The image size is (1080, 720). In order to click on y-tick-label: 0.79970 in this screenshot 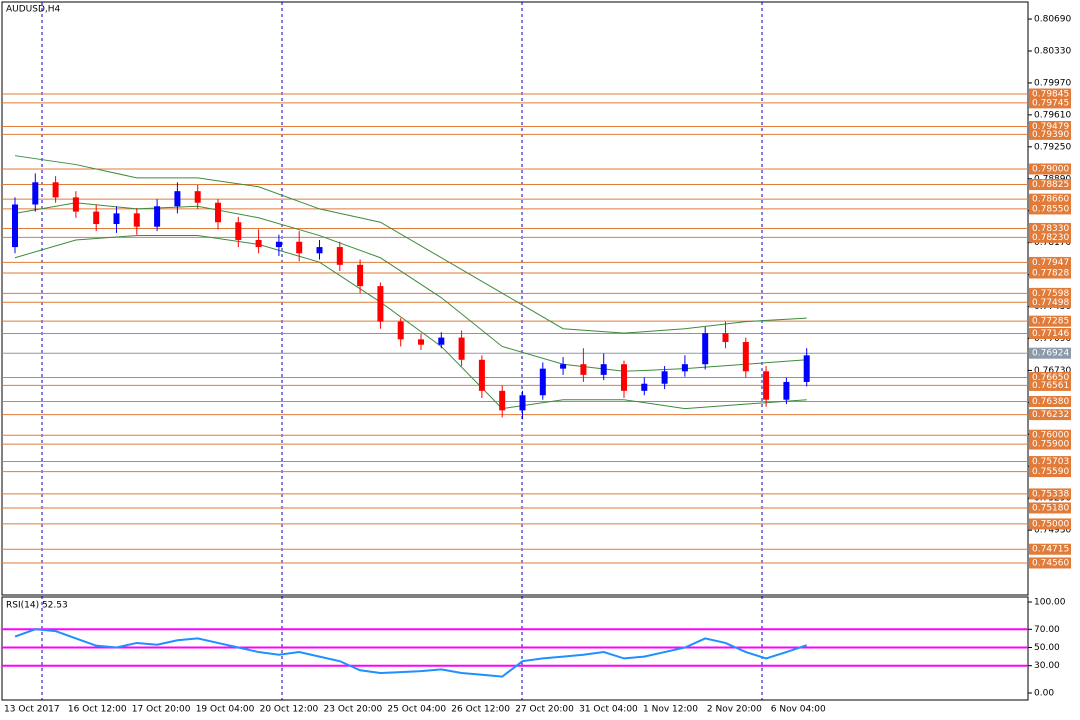, I will do `click(1052, 83)`.